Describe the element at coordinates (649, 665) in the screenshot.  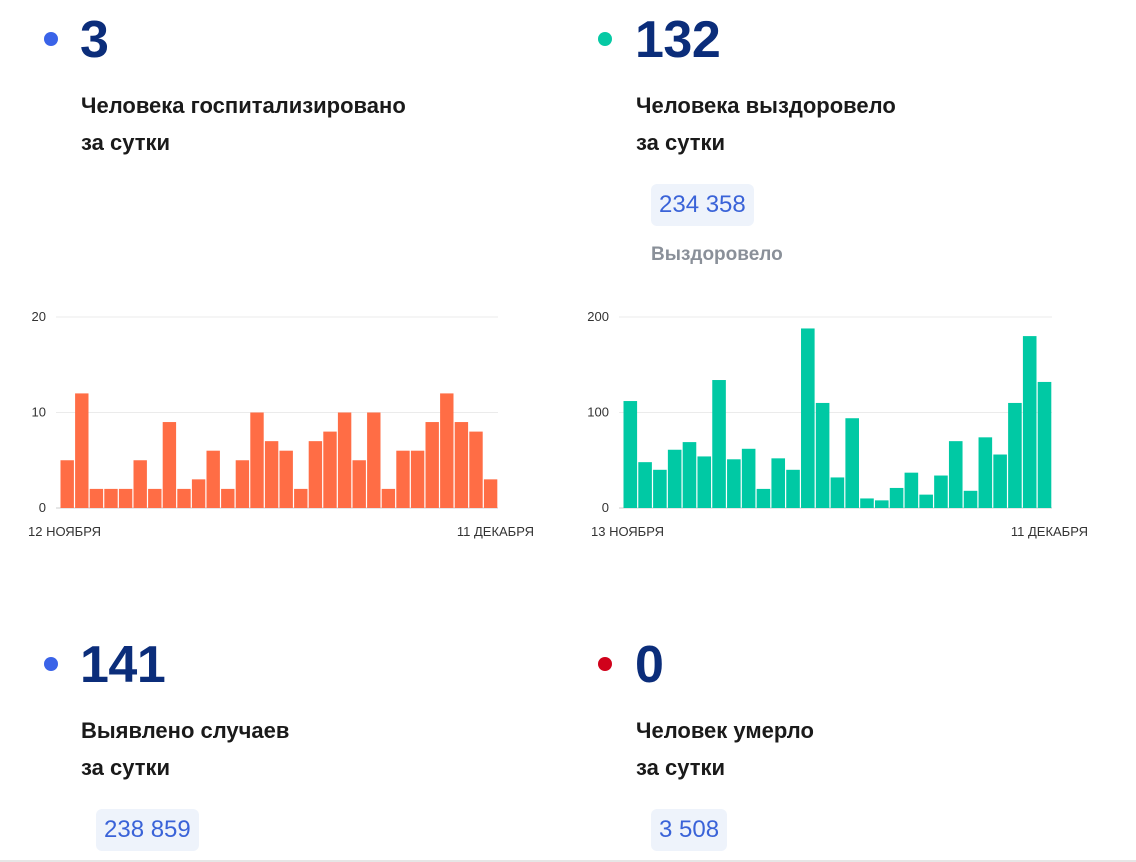
I see `deaths-count: 0` at that location.